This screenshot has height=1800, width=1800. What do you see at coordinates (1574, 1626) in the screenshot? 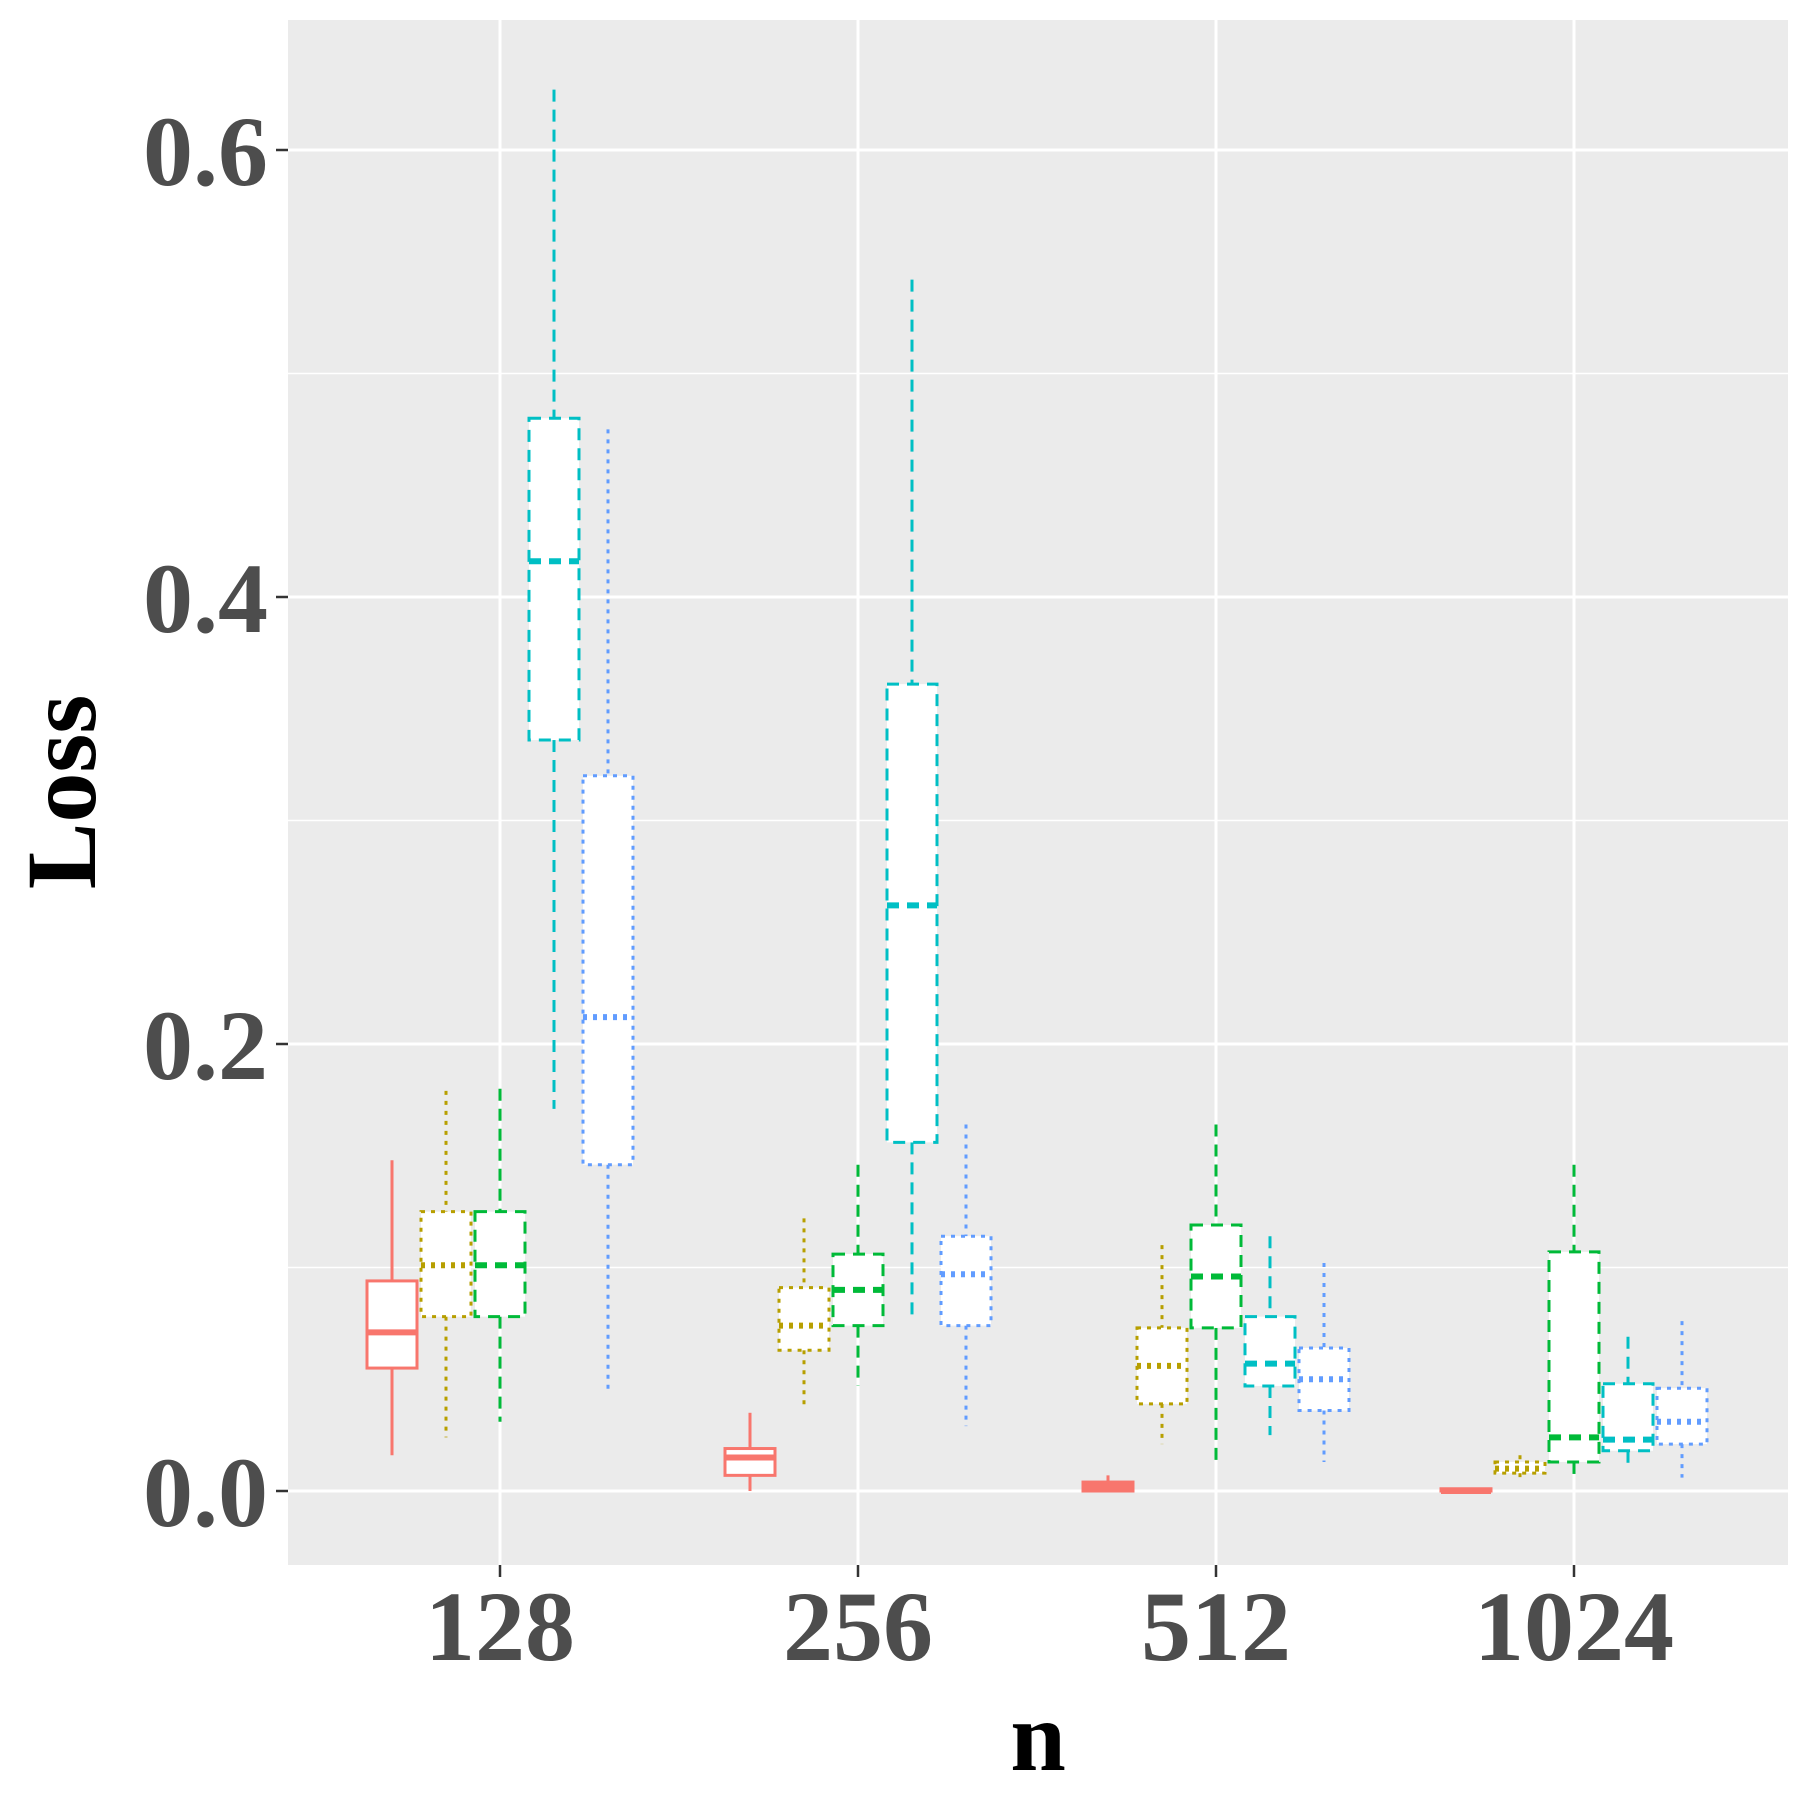
I see `x-tick-label: 1024` at bounding box center [1574, 1626].